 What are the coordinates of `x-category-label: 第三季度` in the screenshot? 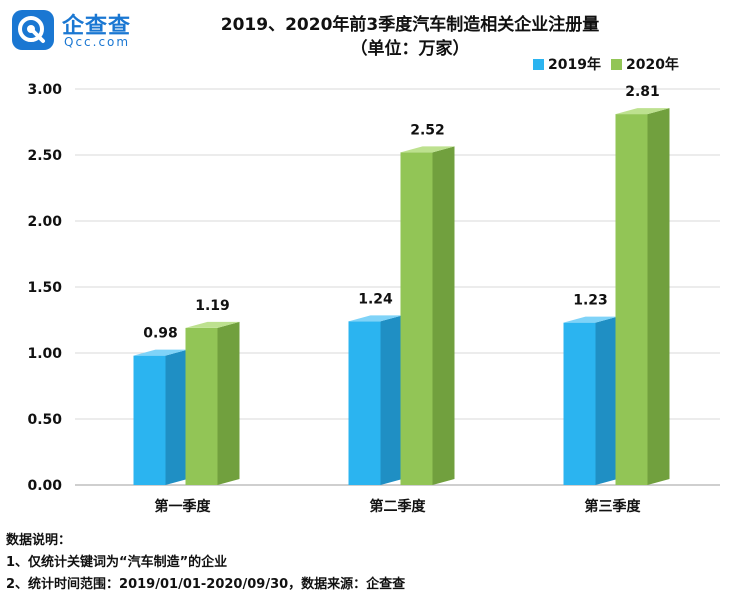 It's located at (613, 506).